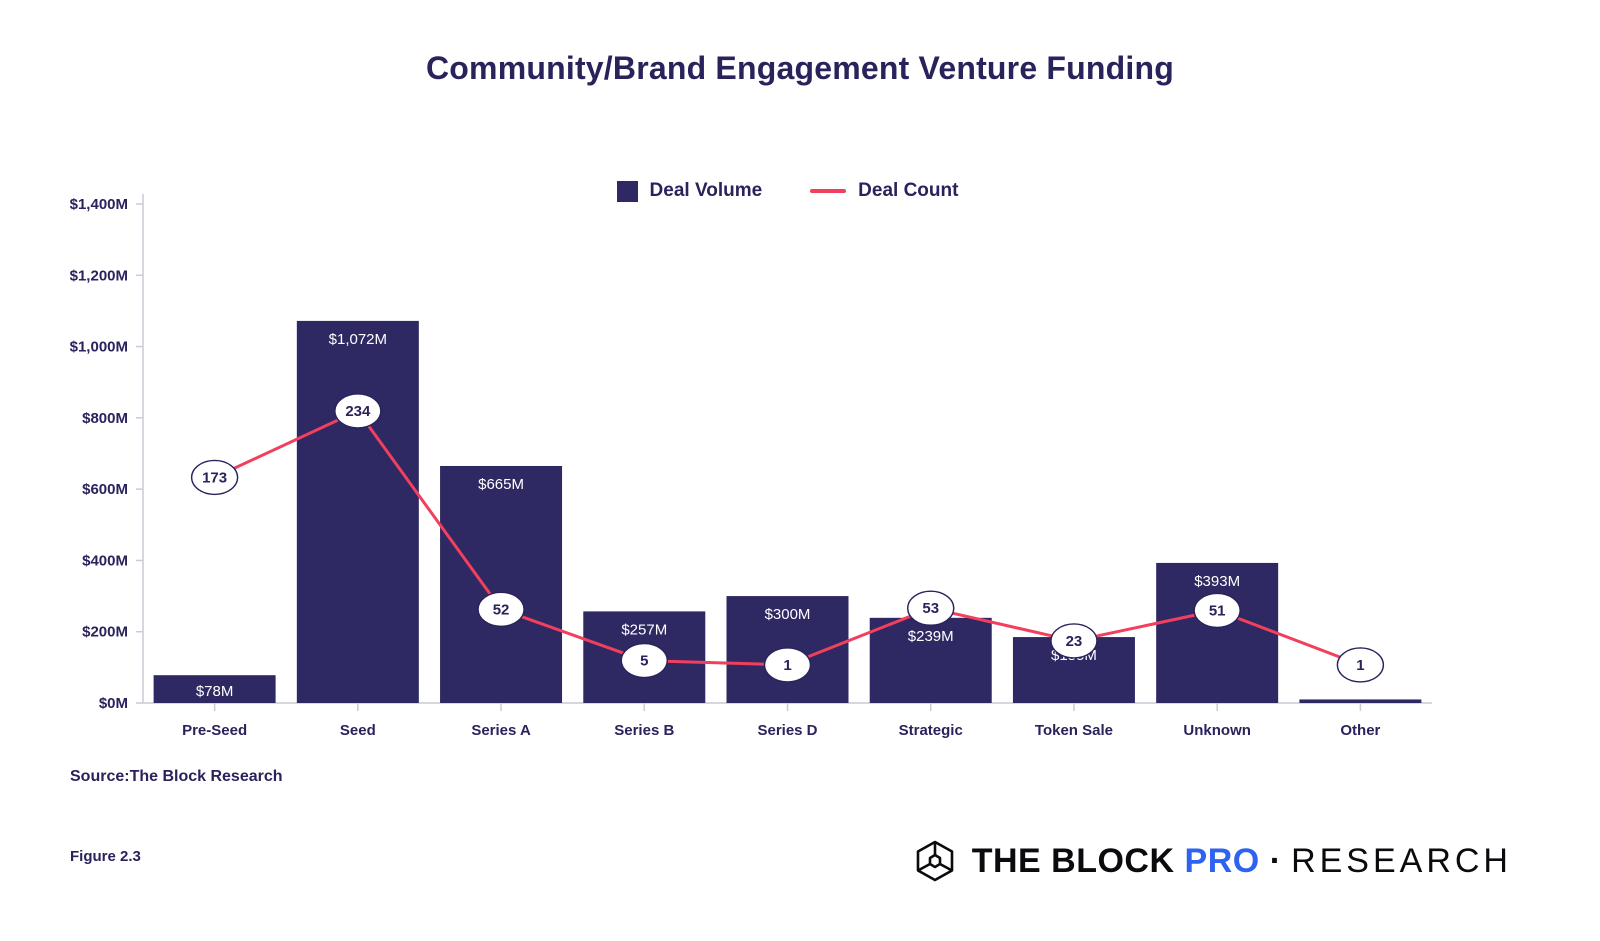 The image size is (1600, 941). Describe the element at coordinates (176, 776) in the screenshot. I see `source-note: Source:The Block Research` at that location.